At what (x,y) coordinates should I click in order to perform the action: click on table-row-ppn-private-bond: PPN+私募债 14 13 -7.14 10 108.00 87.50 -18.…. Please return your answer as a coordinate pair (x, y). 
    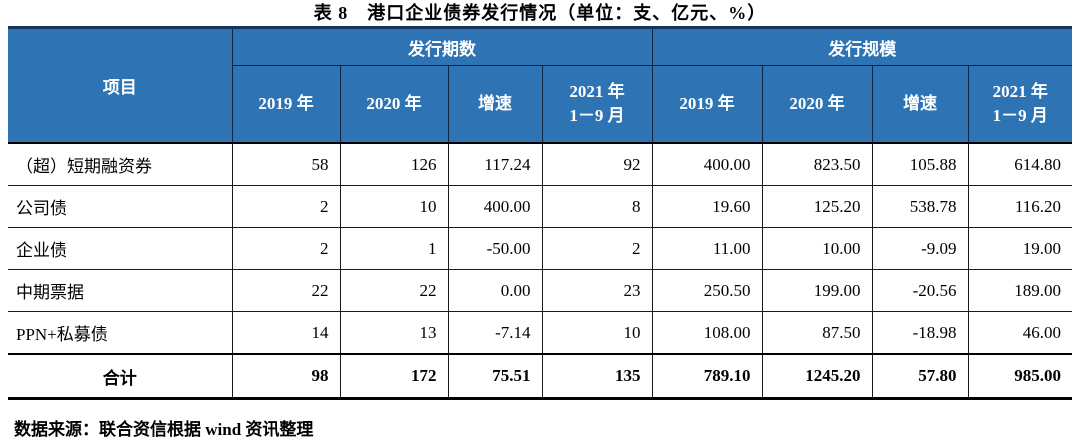
    Looking at the image, I should click on (540, 333).